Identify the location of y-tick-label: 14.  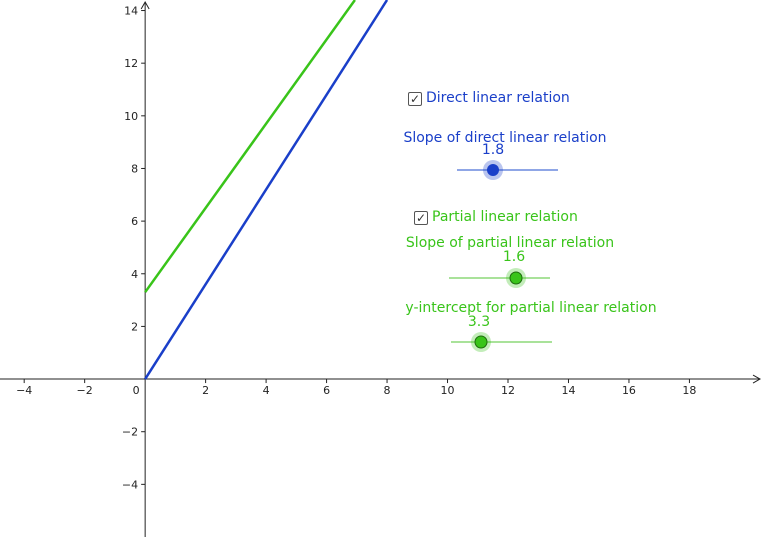
(131, 11).